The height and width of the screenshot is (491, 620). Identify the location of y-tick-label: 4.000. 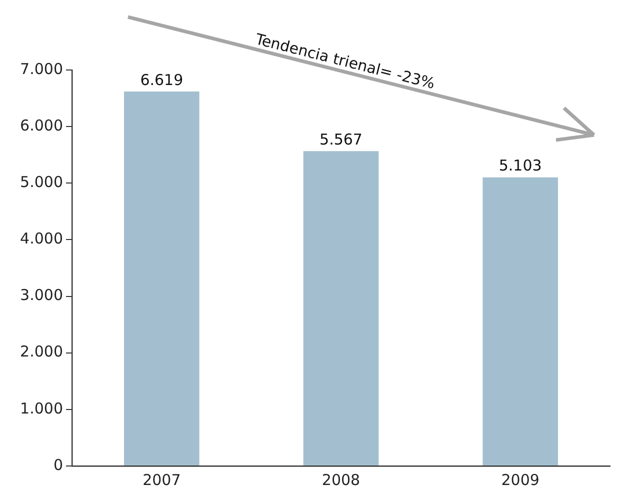
(41, 239).